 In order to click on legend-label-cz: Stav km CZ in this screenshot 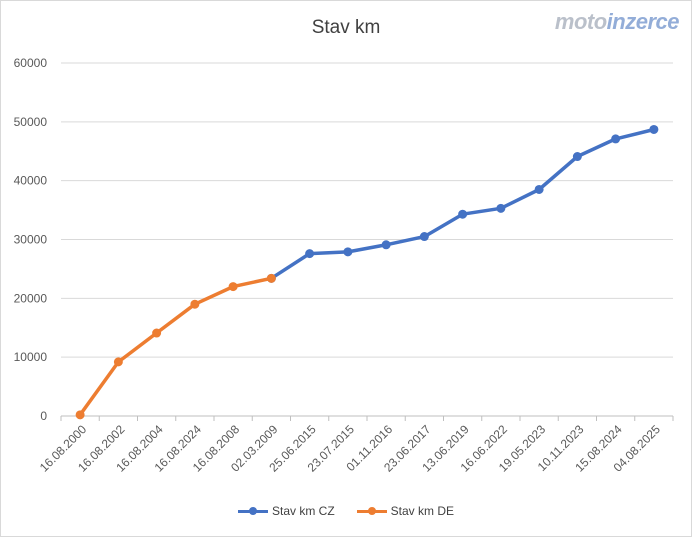, I will do `click(303, 511)`.